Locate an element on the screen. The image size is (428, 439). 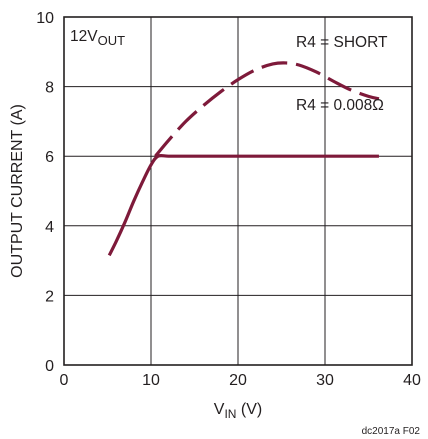
corner-label-main: 12V is located at coordinates (84, 36).